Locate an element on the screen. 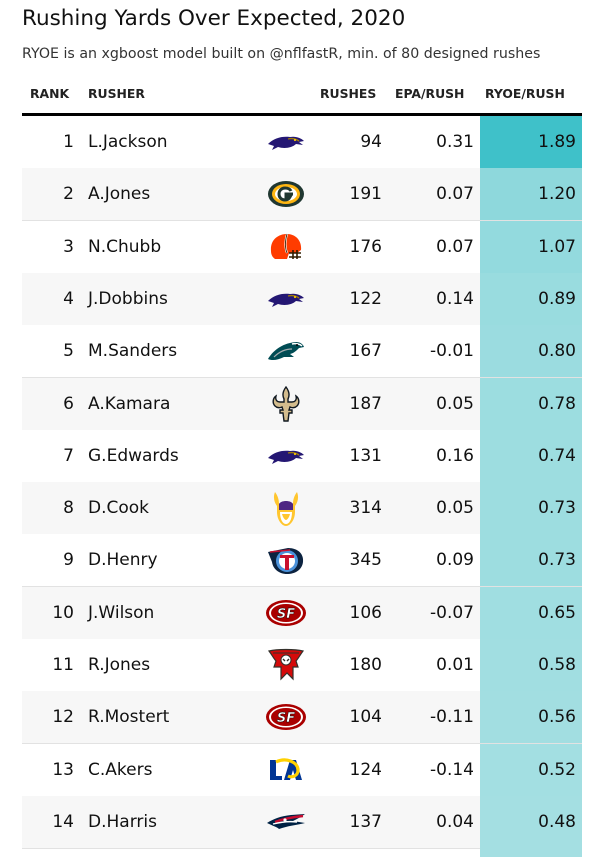 This screenshot has width=605, height=857. ryoe-per-rush-cell: 0.80 is located at coordinates (531, 351).